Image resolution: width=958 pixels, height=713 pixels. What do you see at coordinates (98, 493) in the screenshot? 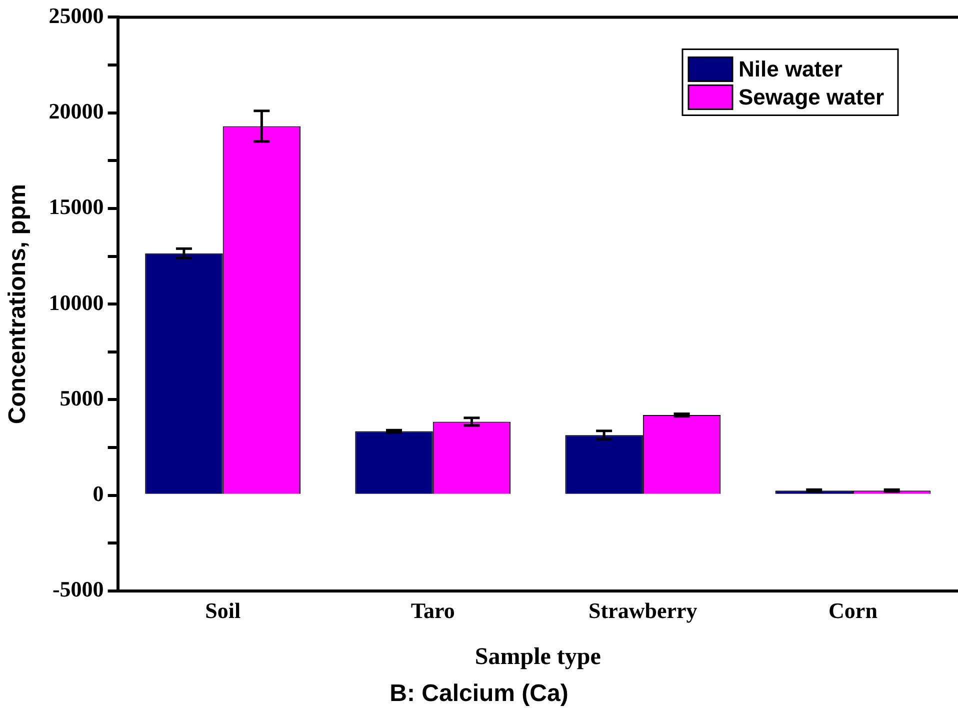
I see `y-tick-label: 0` at bounding box center [98, 493].